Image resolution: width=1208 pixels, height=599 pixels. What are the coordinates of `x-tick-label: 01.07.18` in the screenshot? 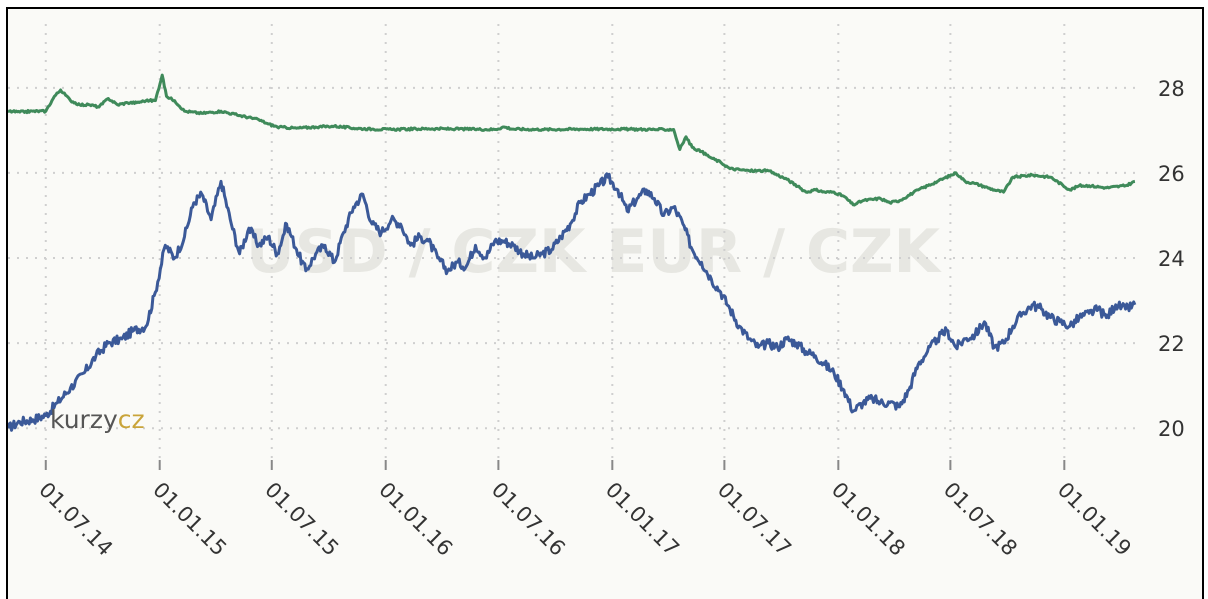 It's located at (980, 519).